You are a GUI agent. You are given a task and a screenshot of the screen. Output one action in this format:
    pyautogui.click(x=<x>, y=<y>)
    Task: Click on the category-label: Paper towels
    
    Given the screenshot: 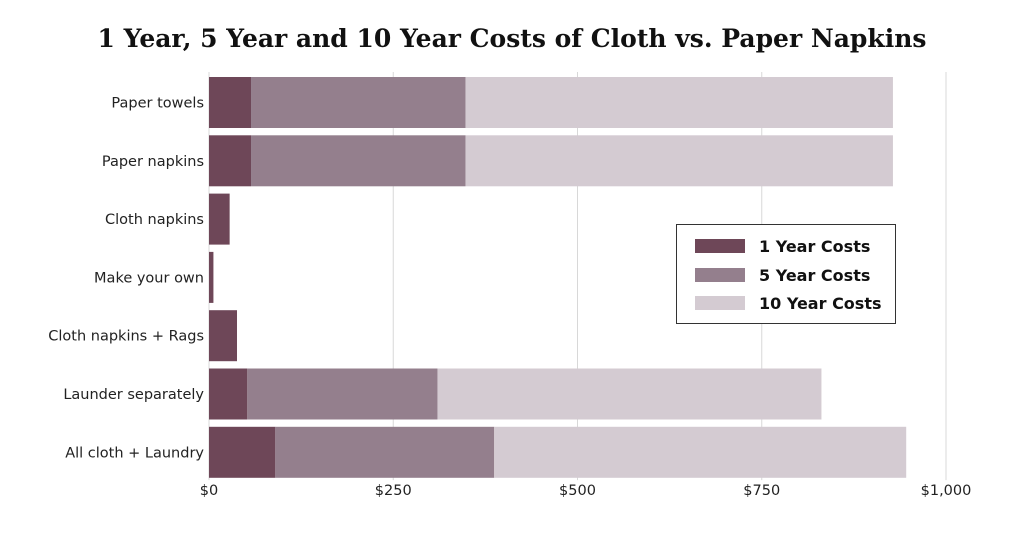 What is the action you would take?
    pyautogui.click(x=157, y=104)
    